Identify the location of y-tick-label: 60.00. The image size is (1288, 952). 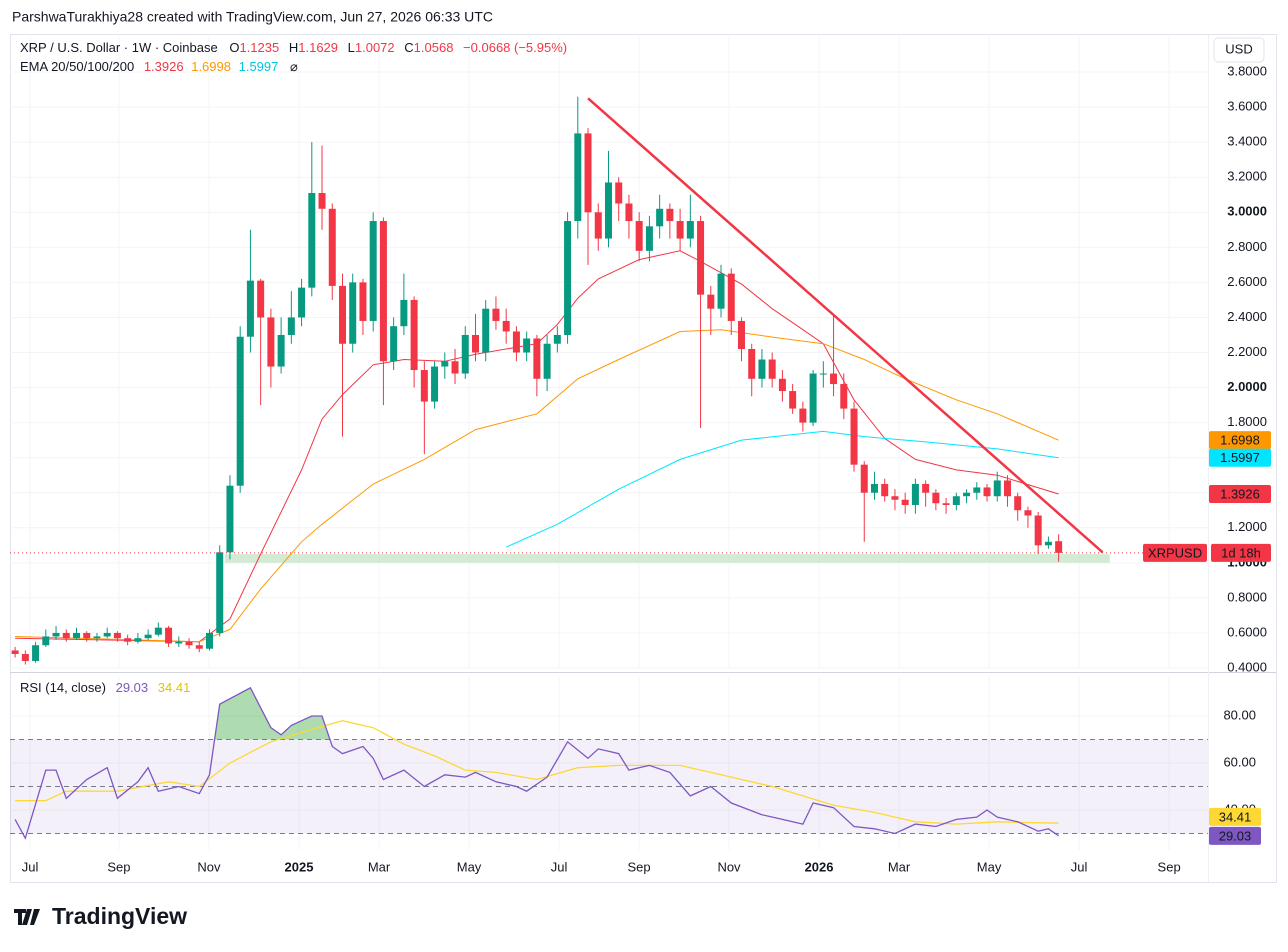
(1239, 761).